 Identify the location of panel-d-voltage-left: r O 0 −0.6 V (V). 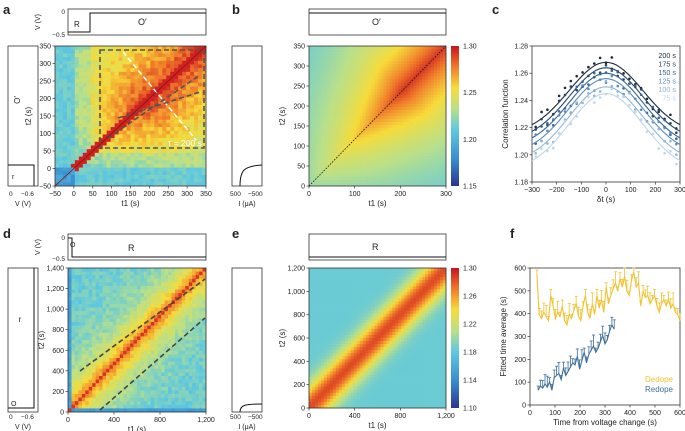
(23, 349).